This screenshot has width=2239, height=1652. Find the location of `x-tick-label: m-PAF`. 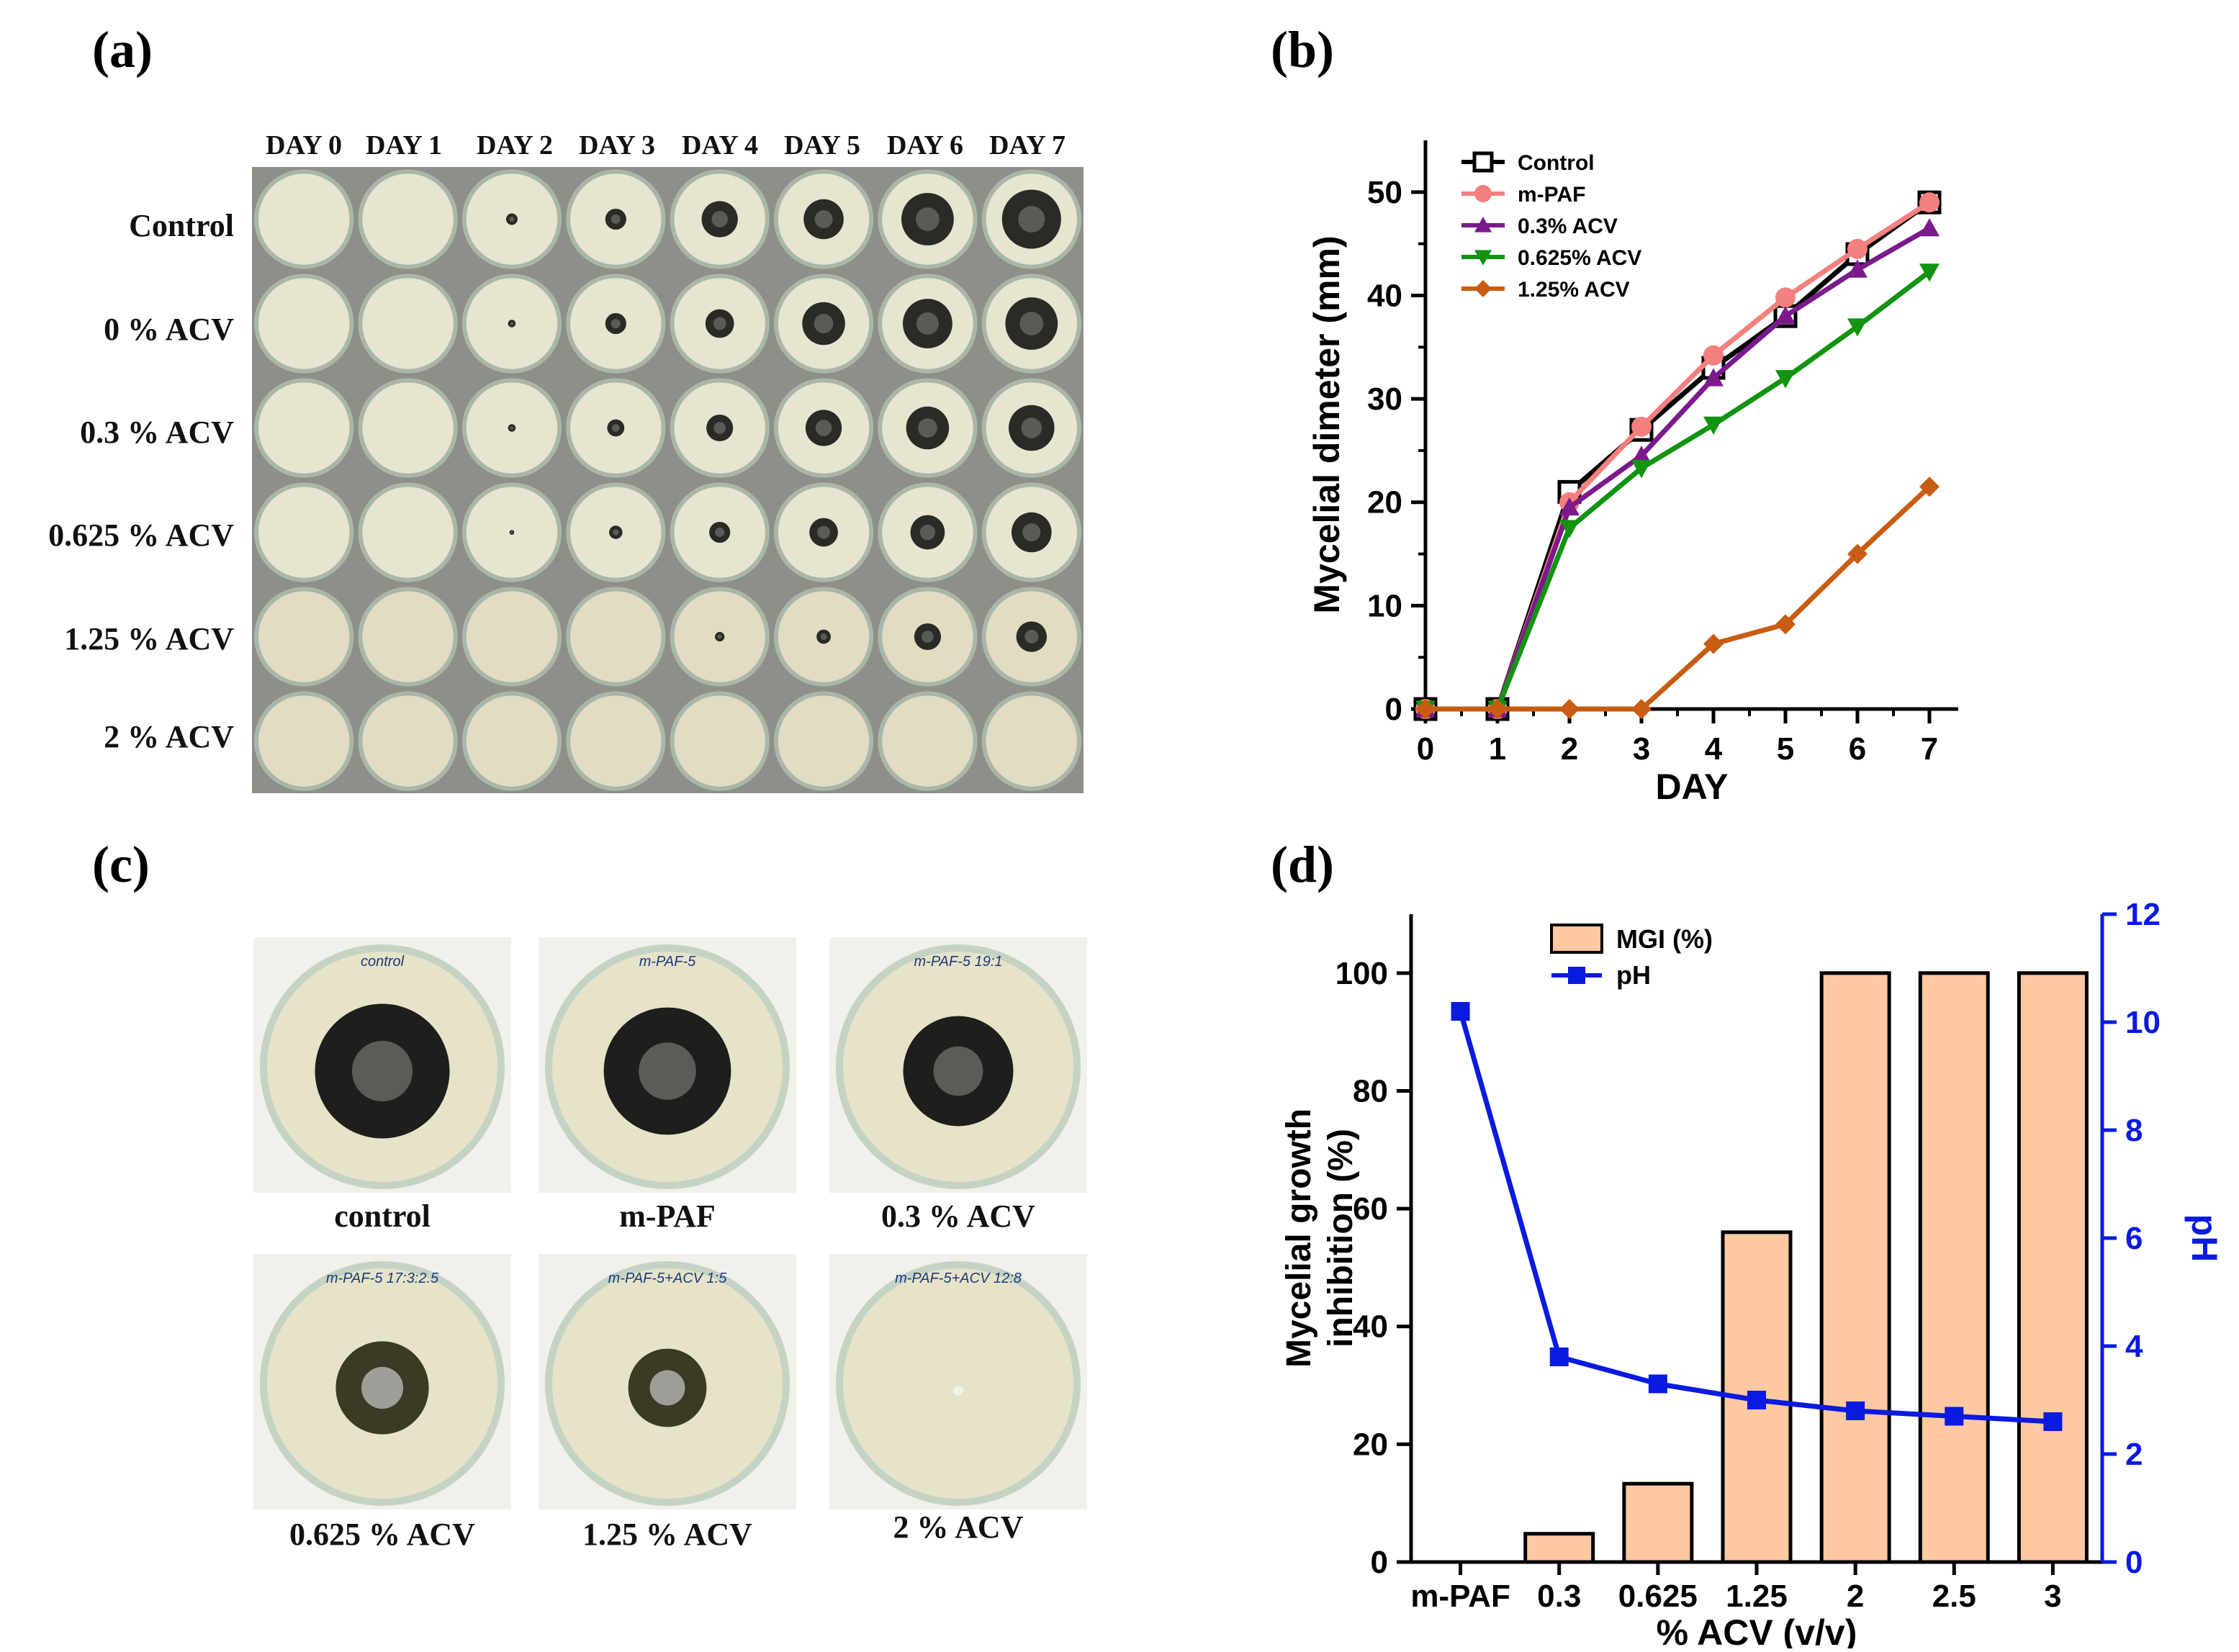

x-tick-label: m-PAF is located at coordinates (1460, 1596).